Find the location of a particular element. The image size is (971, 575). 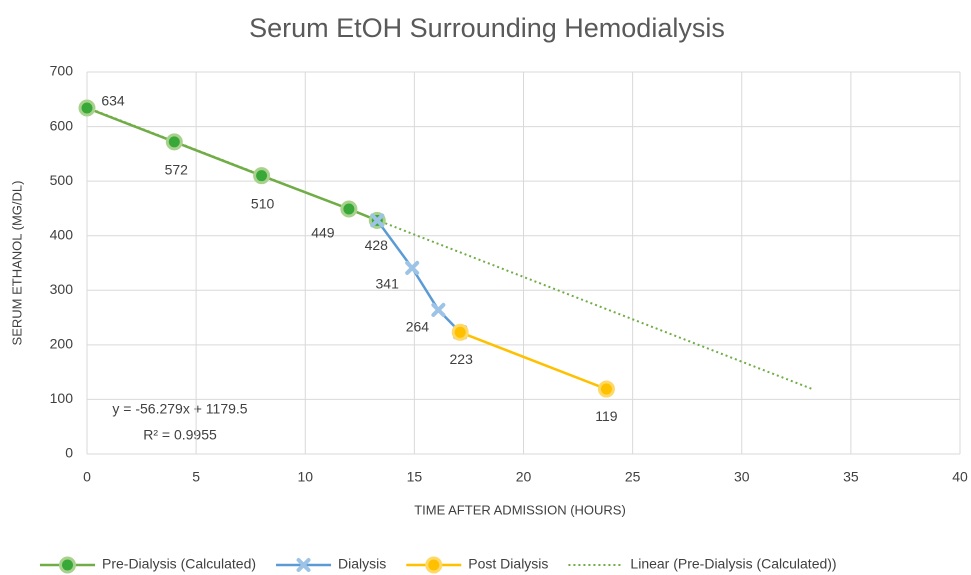

legend-item: Linear (Pre-Dialysis (Calculated)) is located at coordinates (702, 564).